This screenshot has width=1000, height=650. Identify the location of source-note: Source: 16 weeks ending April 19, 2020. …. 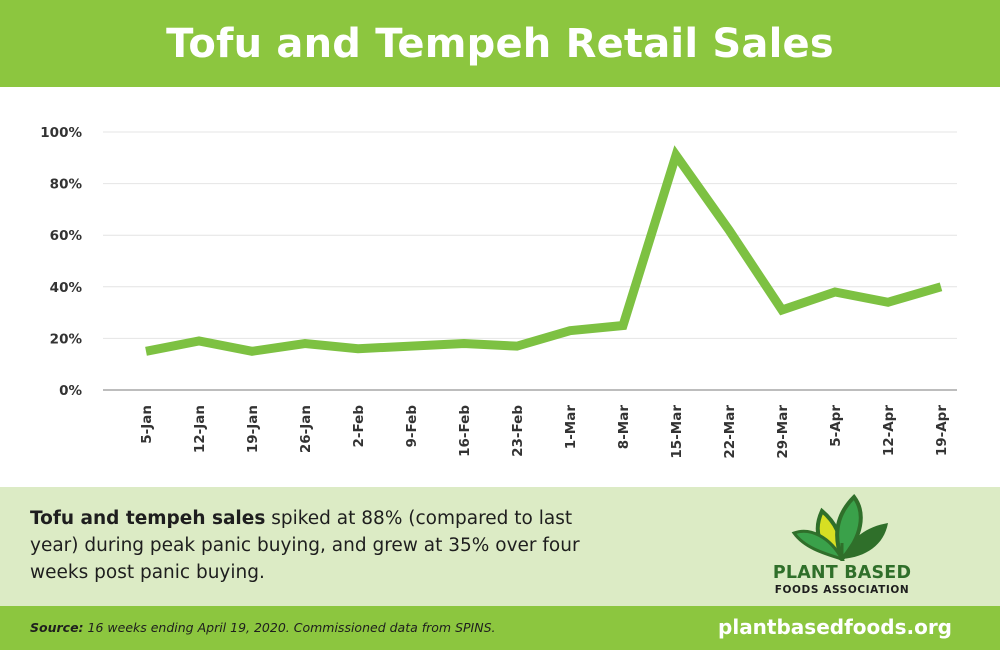
(263, 627).